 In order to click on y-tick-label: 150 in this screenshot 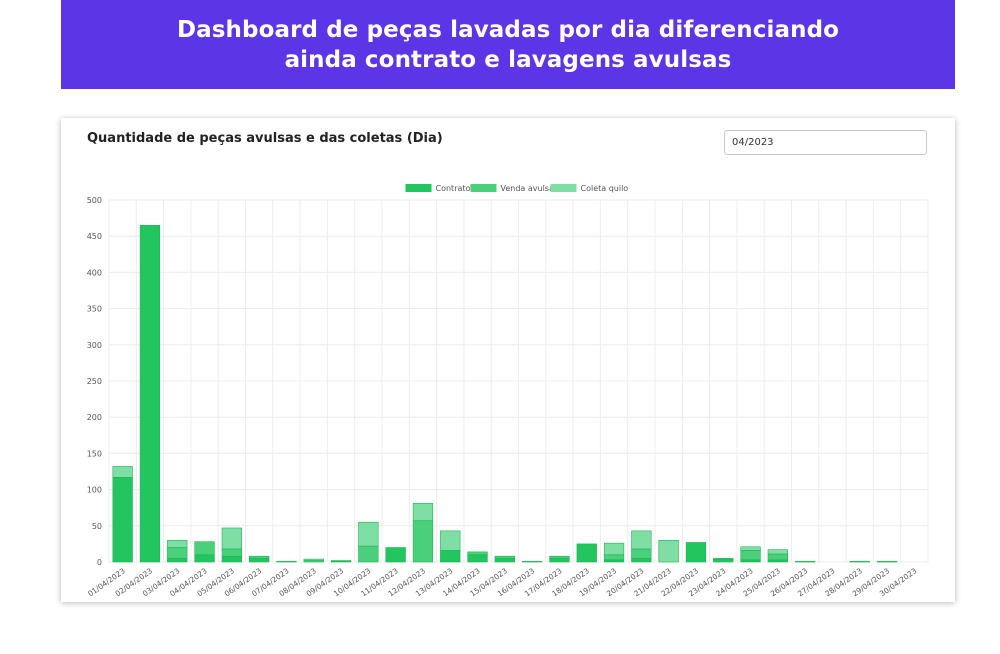, I will do `click(94, 453)`.